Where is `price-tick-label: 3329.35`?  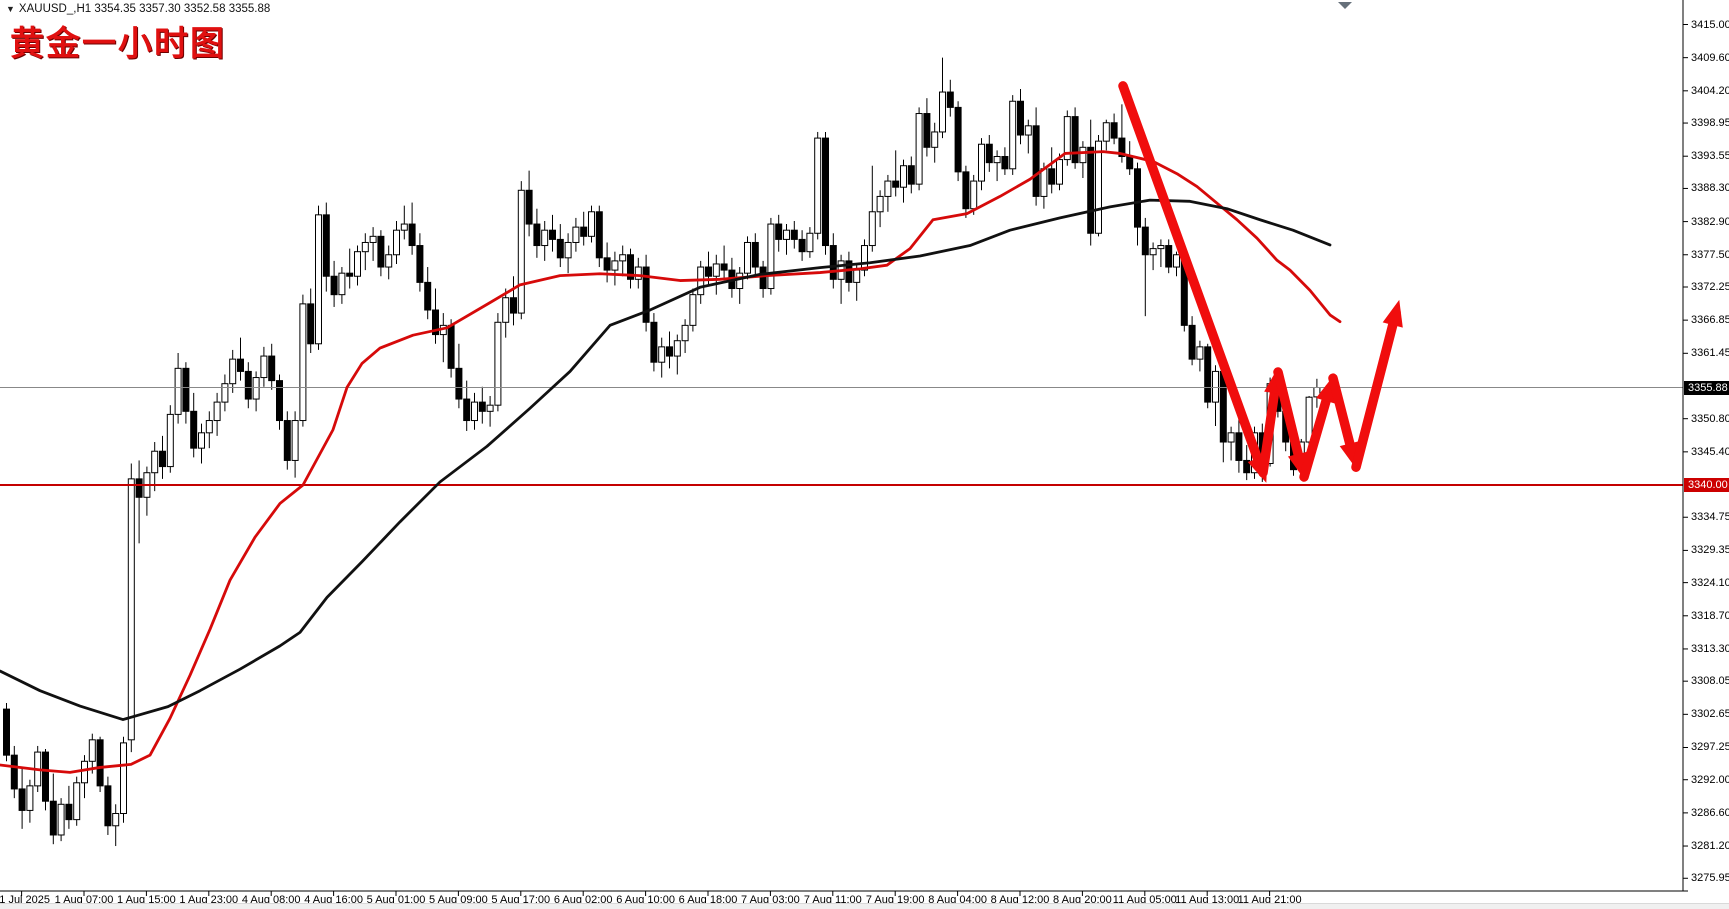 price-tick-label: 3329.35 is located at coordinates (1710, 550).